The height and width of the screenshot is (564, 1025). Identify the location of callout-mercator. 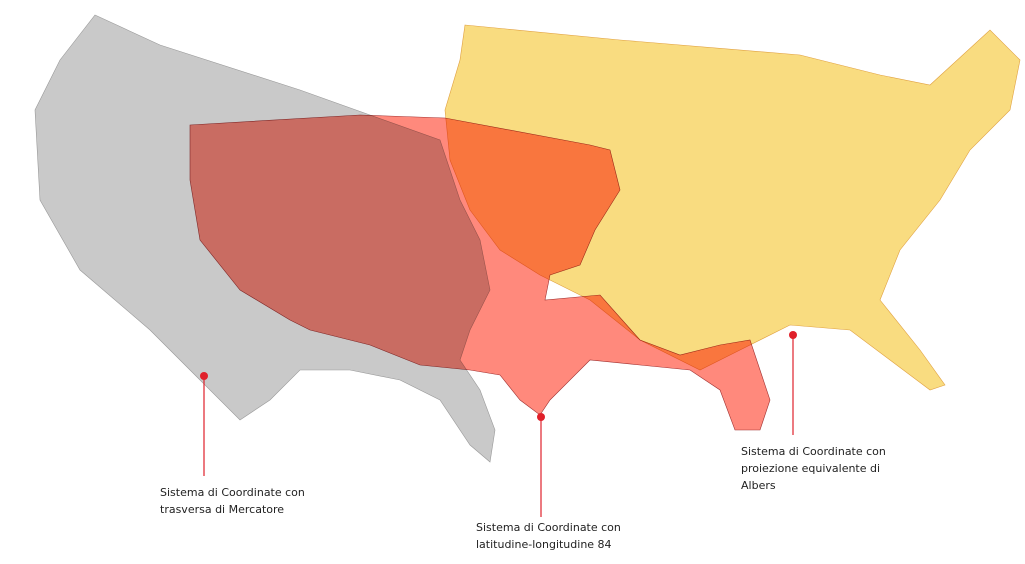
(204, 424).